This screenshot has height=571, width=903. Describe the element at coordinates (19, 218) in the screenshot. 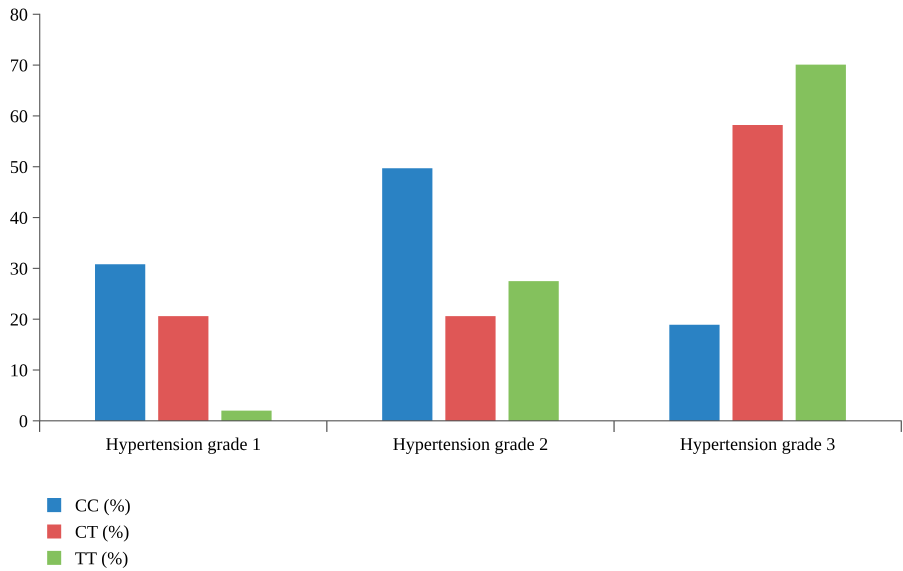

I see `y-tick-label: 40` at that location.